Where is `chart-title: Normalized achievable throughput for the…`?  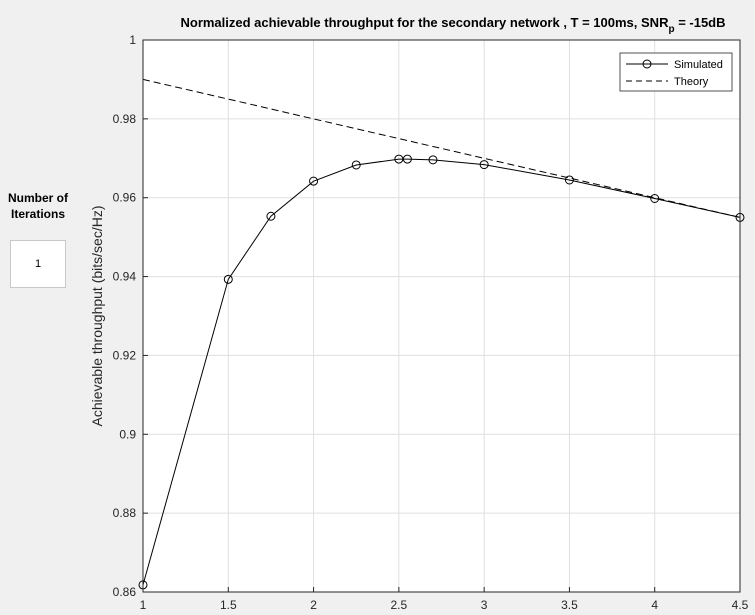
chart-title: Normalized achievable throughput for the… is located at coordinates (452, 25).